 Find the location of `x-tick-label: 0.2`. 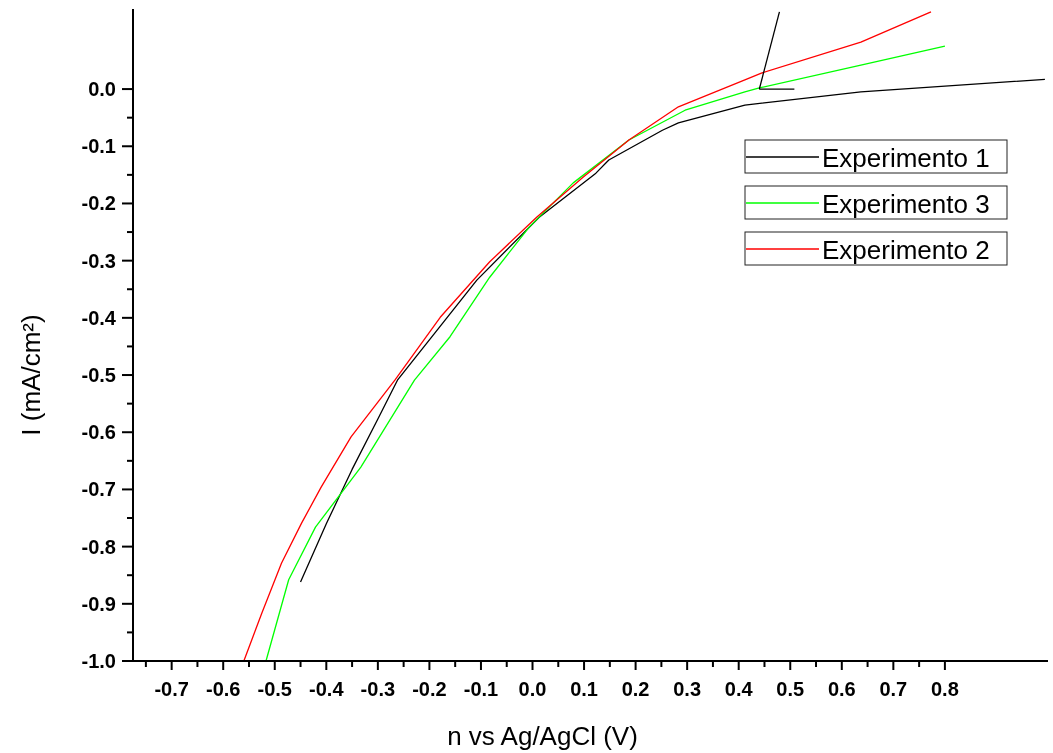

x-tick-label: 0.2 is located at coordinates (635, 689).